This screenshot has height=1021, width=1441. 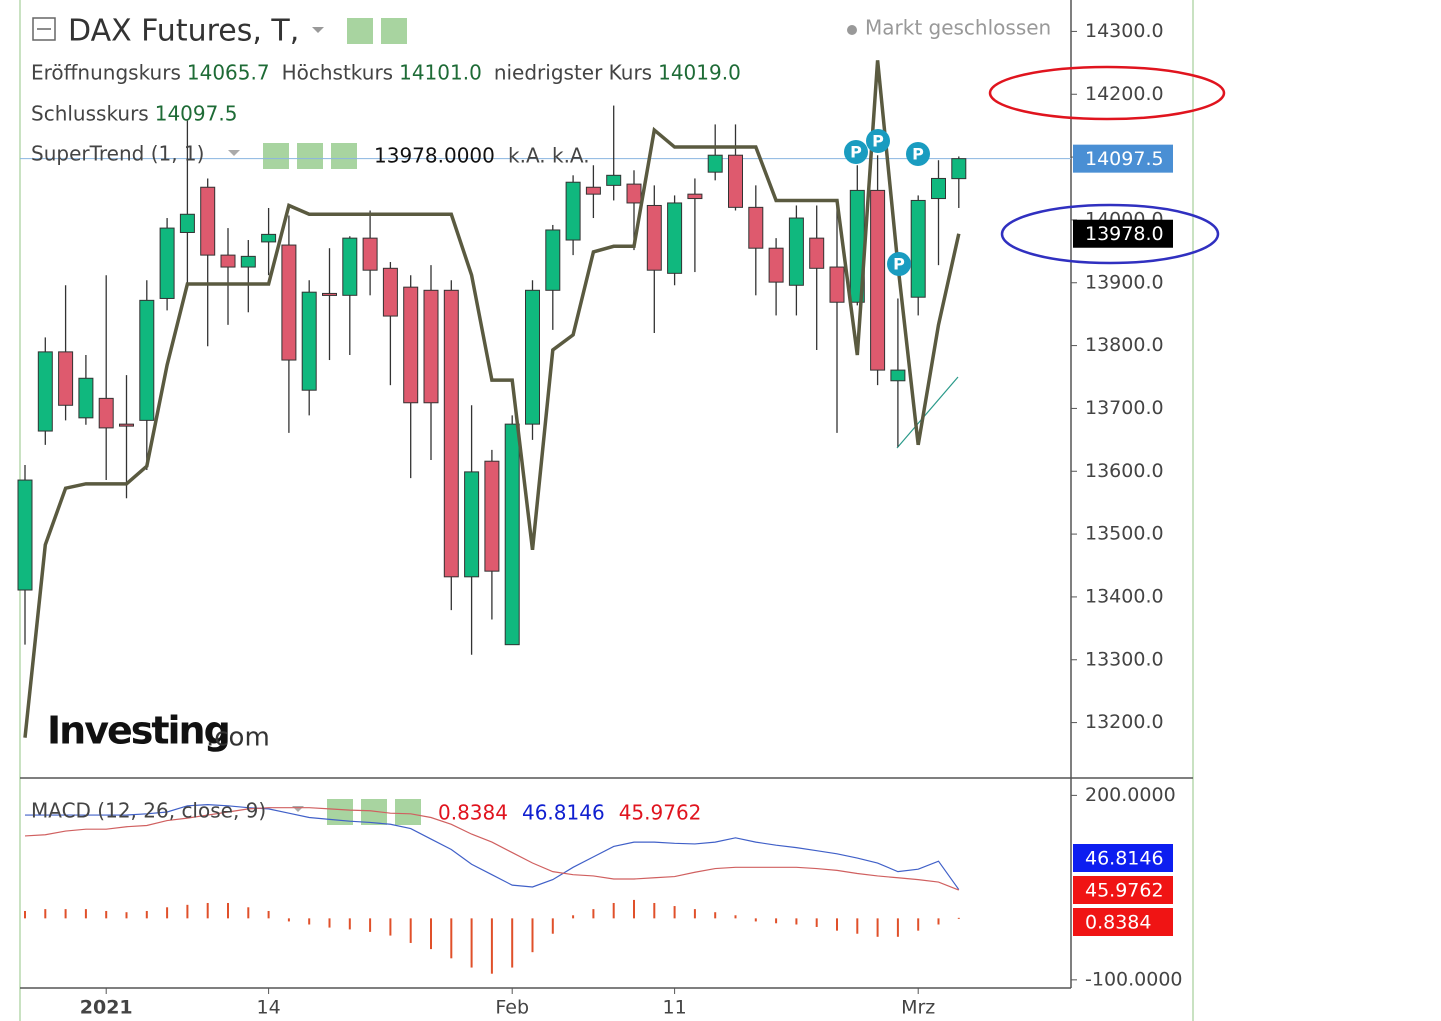 What do you see at coordinates (1118, 923) in the screenshot?
I see `price-tag-label: 0.8384` at bounding box center [1118, 923].